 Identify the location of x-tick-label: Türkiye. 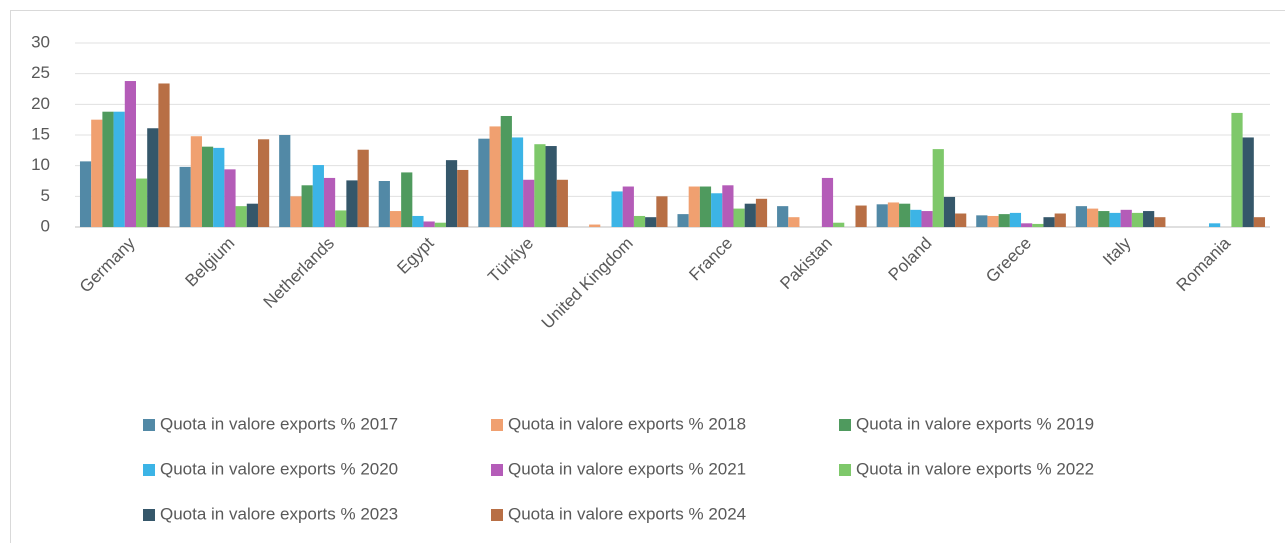
(510, 260).